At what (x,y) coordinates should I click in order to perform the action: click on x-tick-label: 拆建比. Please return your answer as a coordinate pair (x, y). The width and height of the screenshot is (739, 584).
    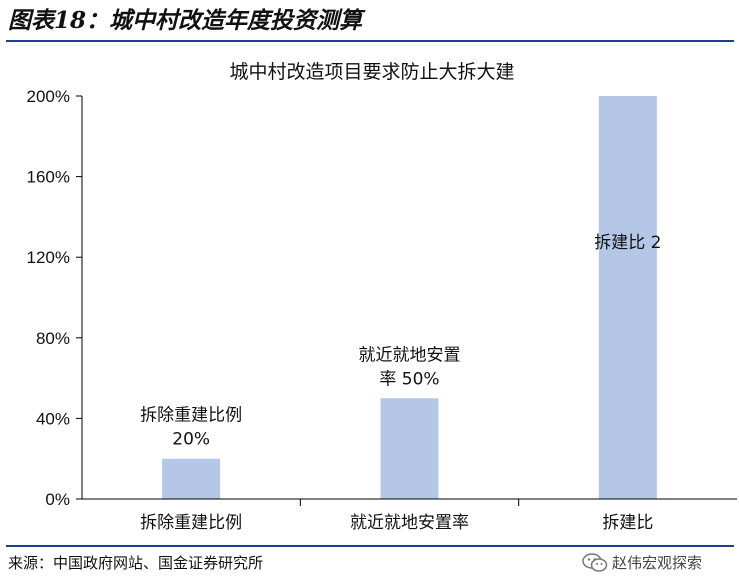
    Looking at the image, I should click on (627, 523).